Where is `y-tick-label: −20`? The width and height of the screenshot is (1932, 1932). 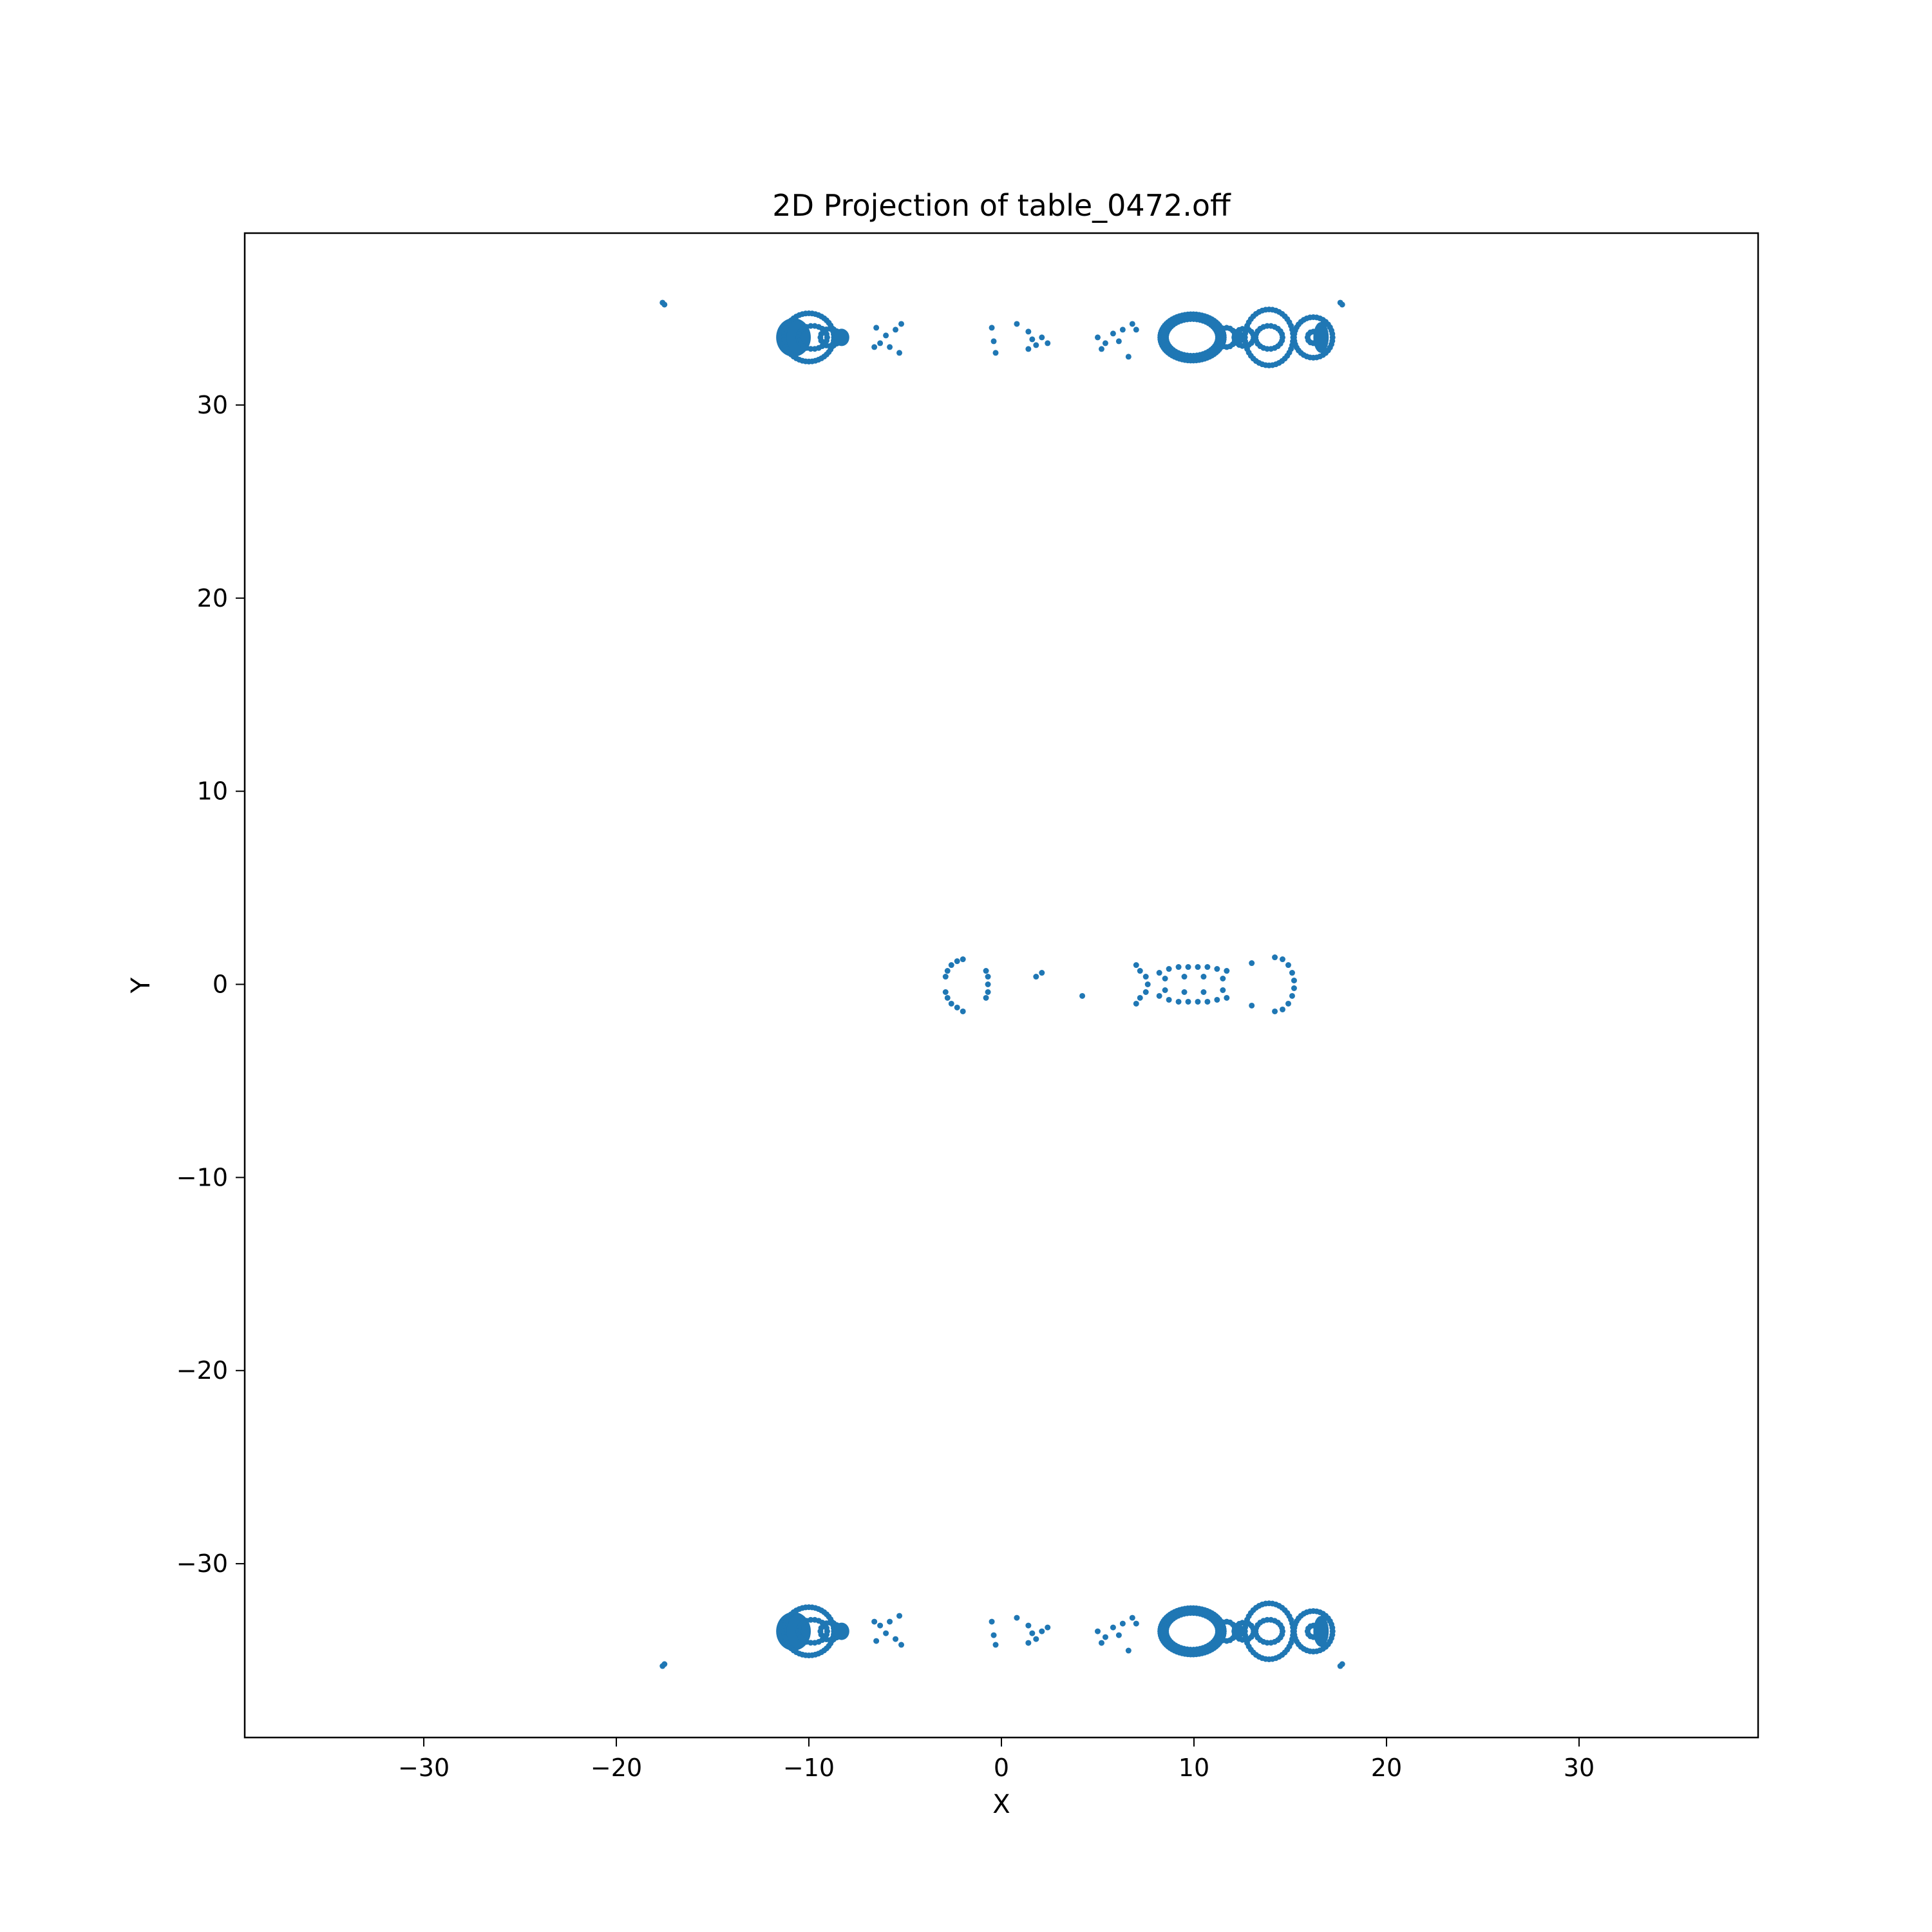 y-tick-label: −20 is located at coordinates (202, 1370).